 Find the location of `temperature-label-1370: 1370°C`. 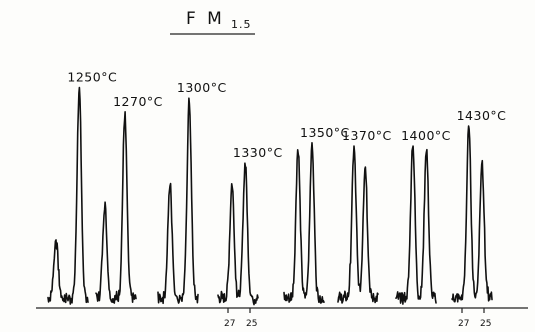

temperature-label-1370: 1370°C is located at coordinates (367, 135).